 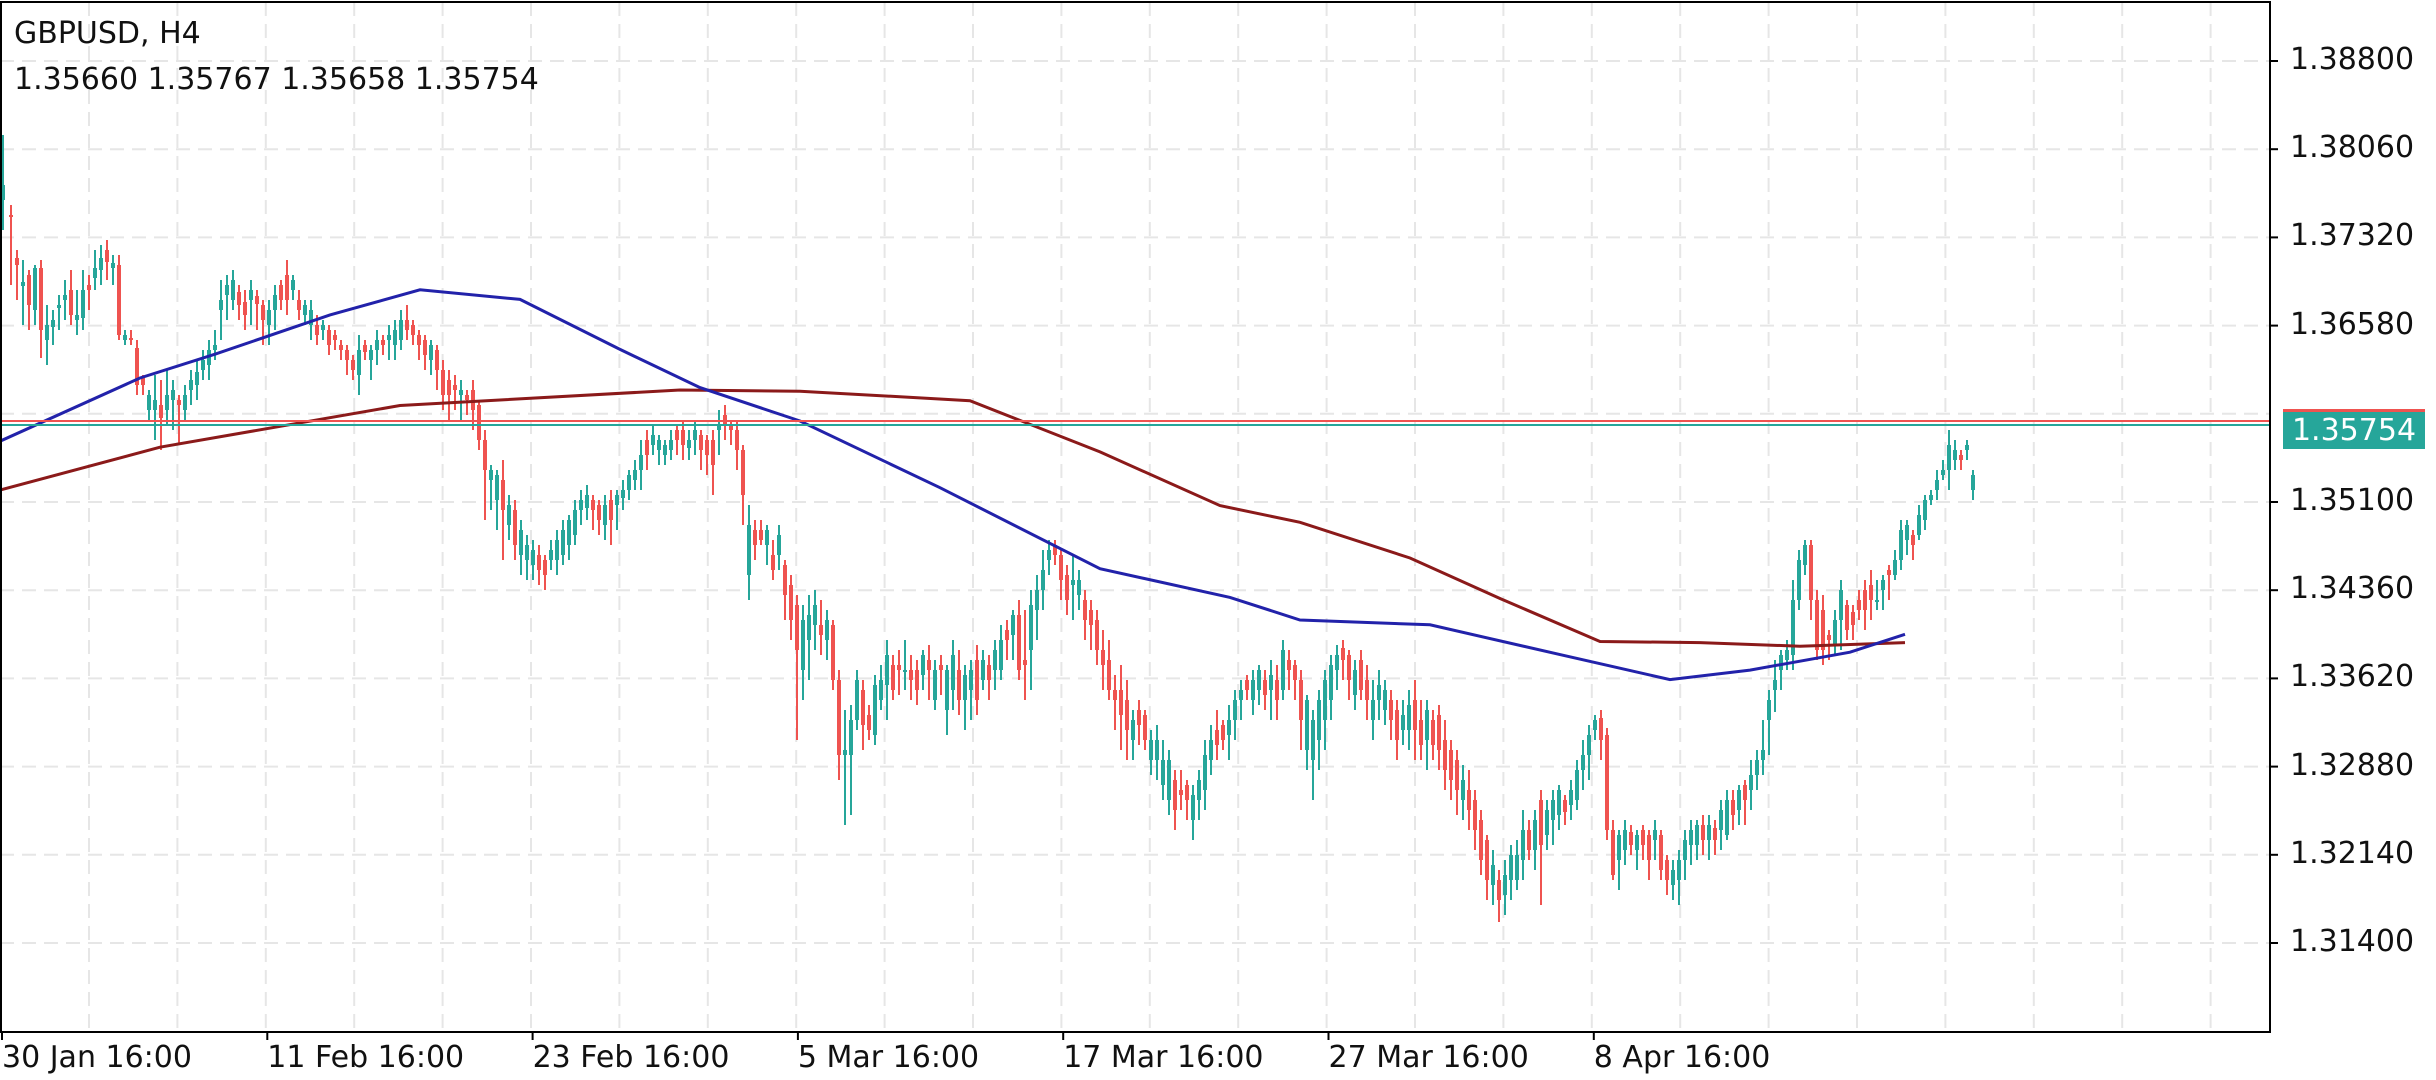 What do you see at coordinates (2352, 677) in the screenshot?
I see `price-tick-label: 1.33620` at bounding box center [2352, 677].